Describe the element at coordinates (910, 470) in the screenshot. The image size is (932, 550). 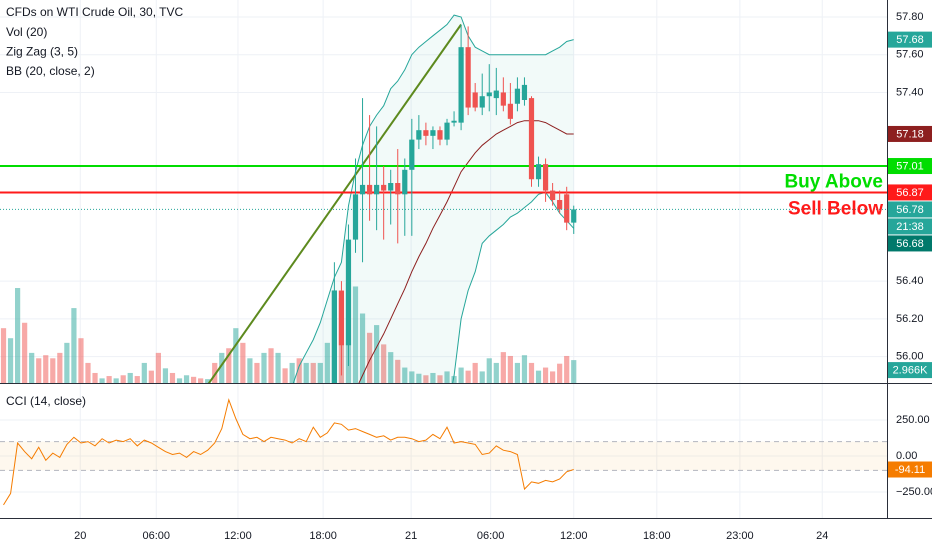
I see `cci-badge-text: -94.11` at that location.